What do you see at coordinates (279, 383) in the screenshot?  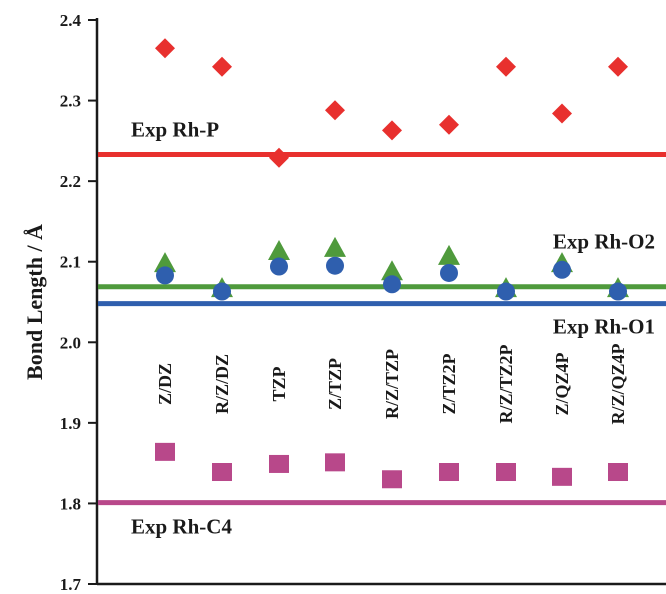 I see `category-label: TZP` at bounding box center [279, 383].